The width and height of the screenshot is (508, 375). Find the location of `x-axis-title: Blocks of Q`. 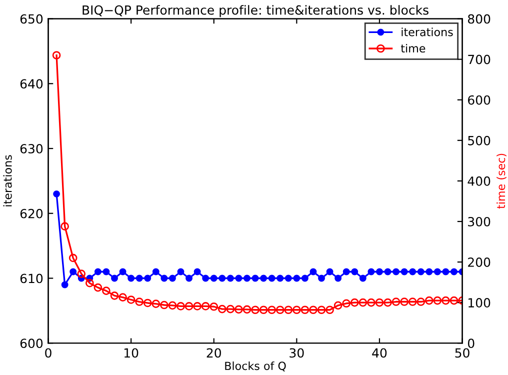

x-axis-title: Blocks of Q is located at coordinates (255, 366).